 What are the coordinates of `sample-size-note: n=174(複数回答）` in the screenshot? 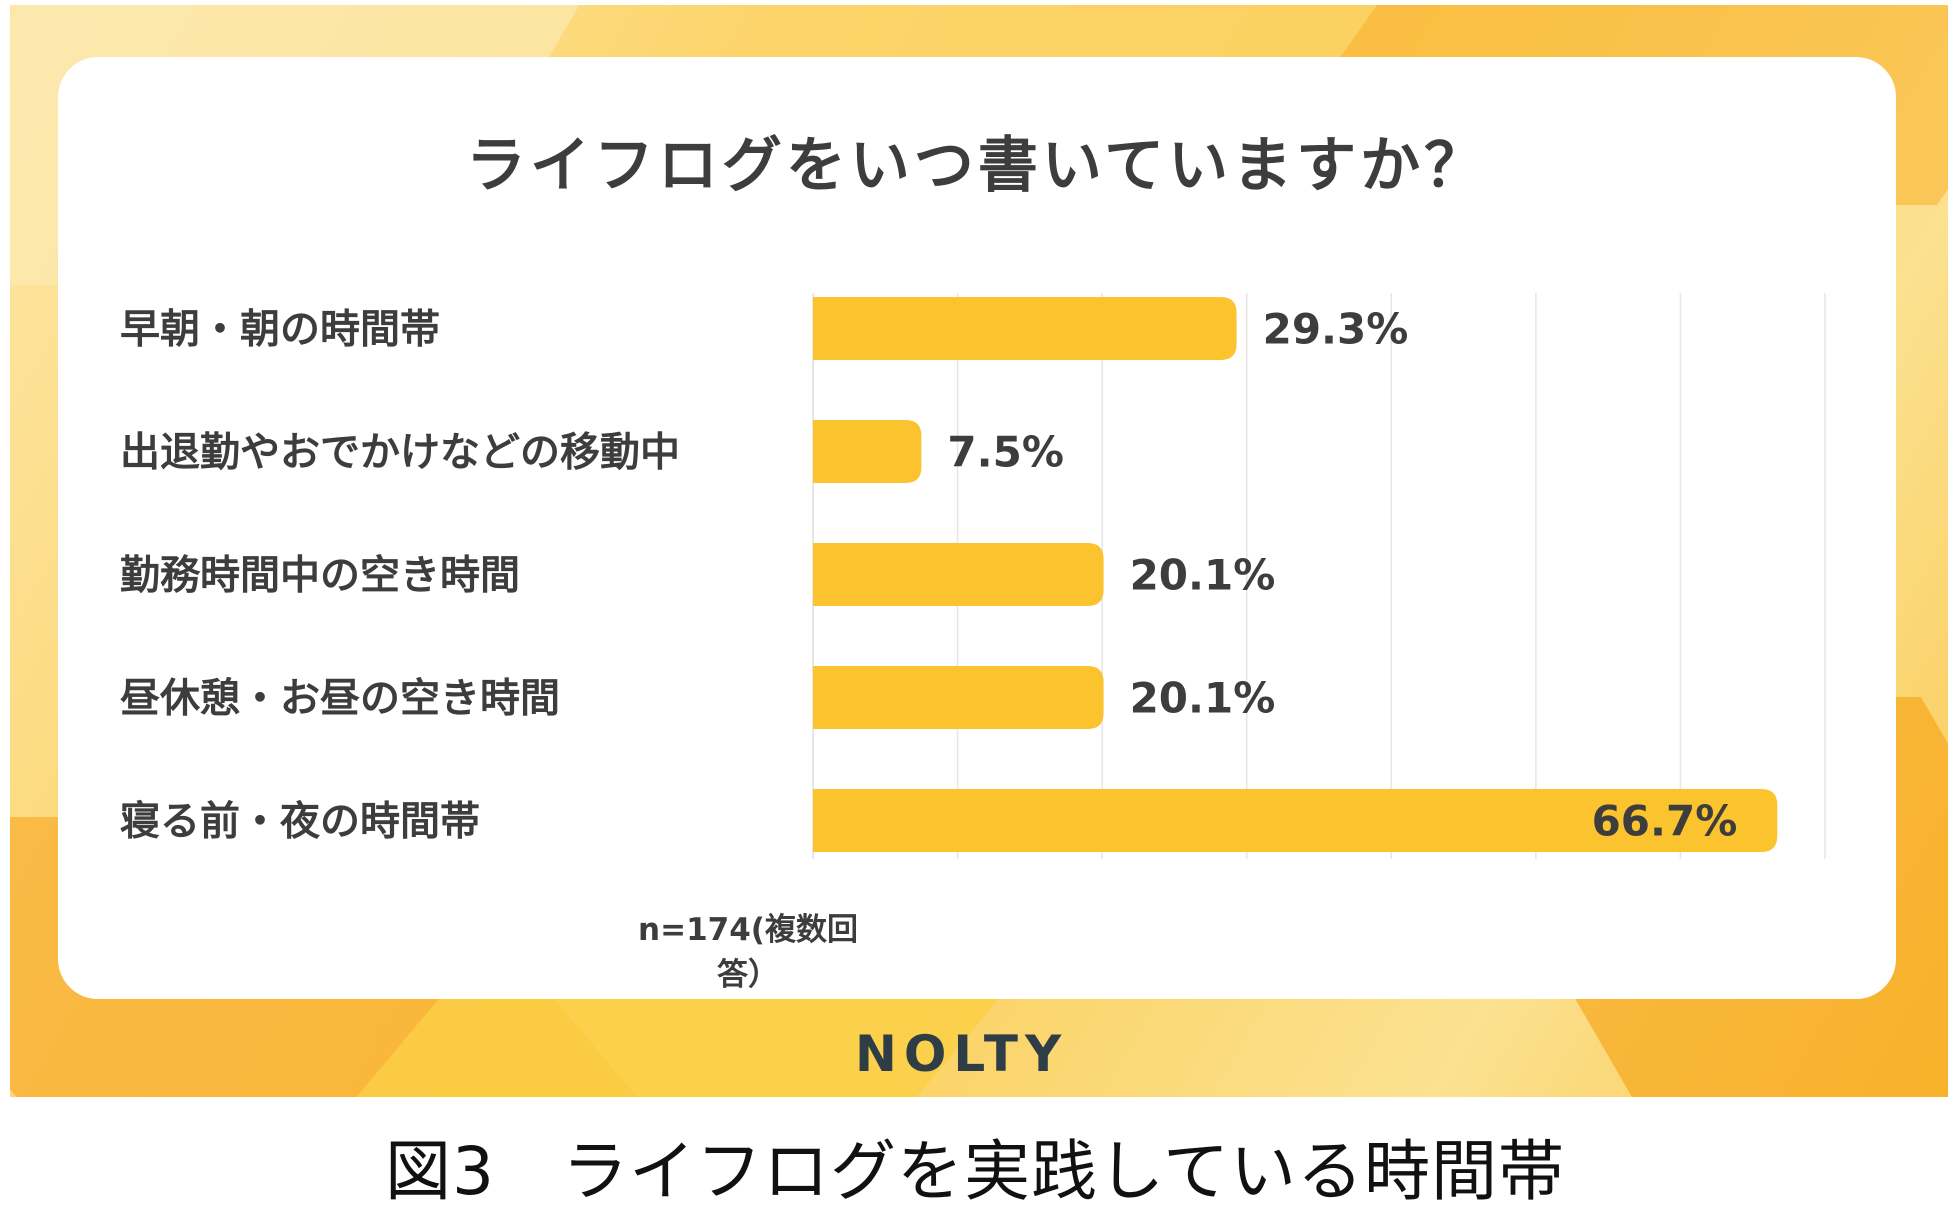 It's located at (748, 952).